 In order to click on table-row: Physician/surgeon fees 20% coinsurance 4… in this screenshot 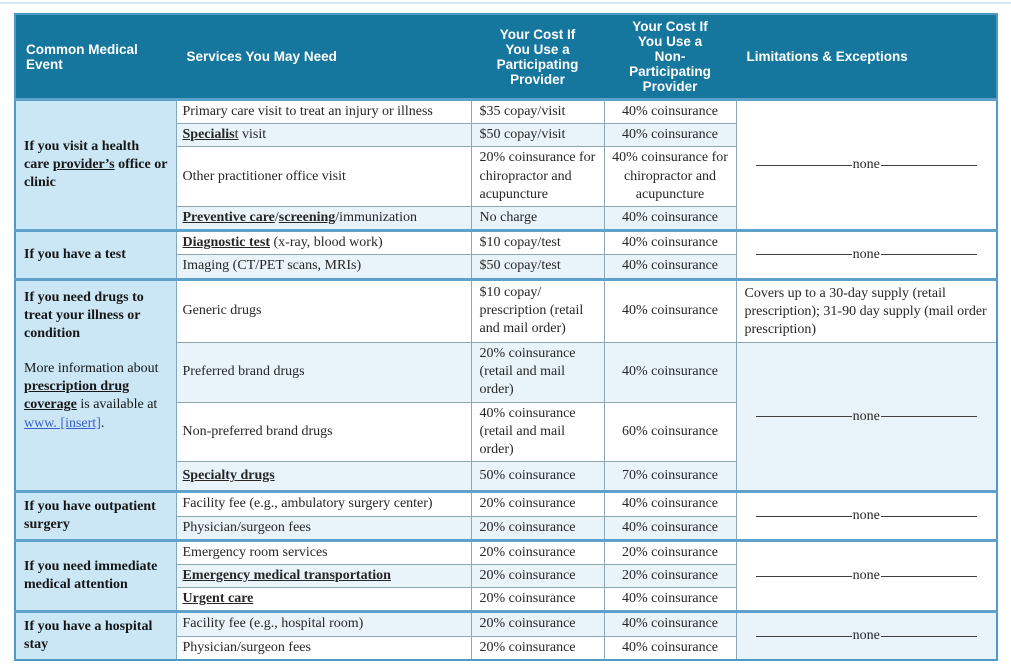, I will do `click(506, 528)`.